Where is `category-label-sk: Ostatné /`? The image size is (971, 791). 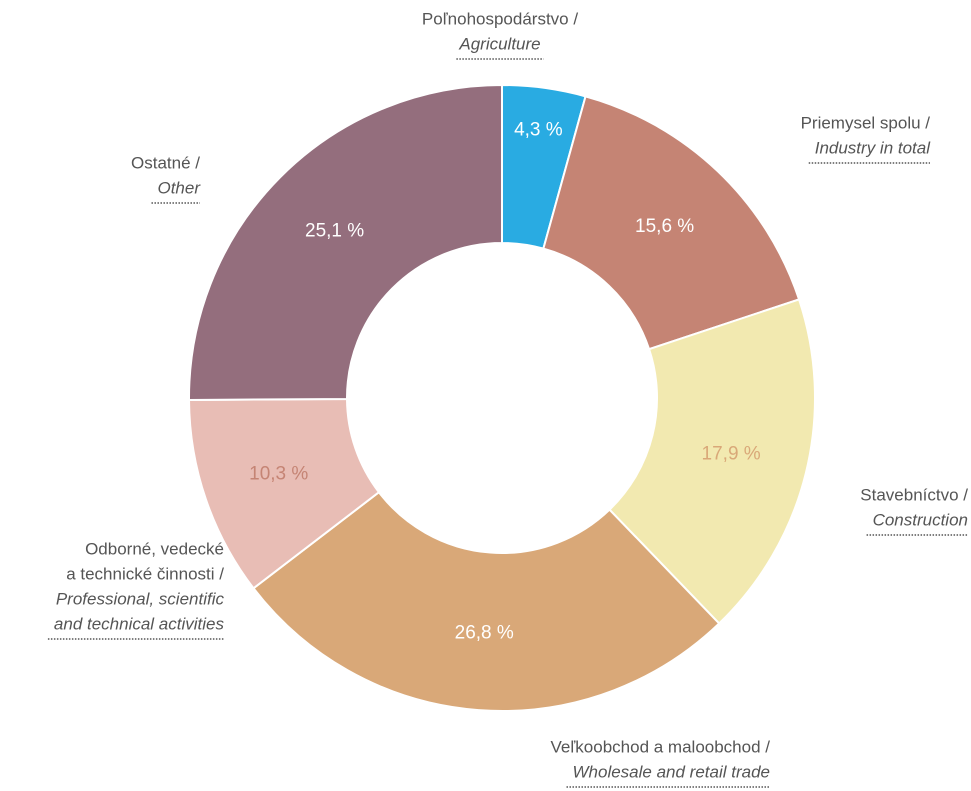
category-label-sk: Ostatné / is located at coordinates (165, 162).